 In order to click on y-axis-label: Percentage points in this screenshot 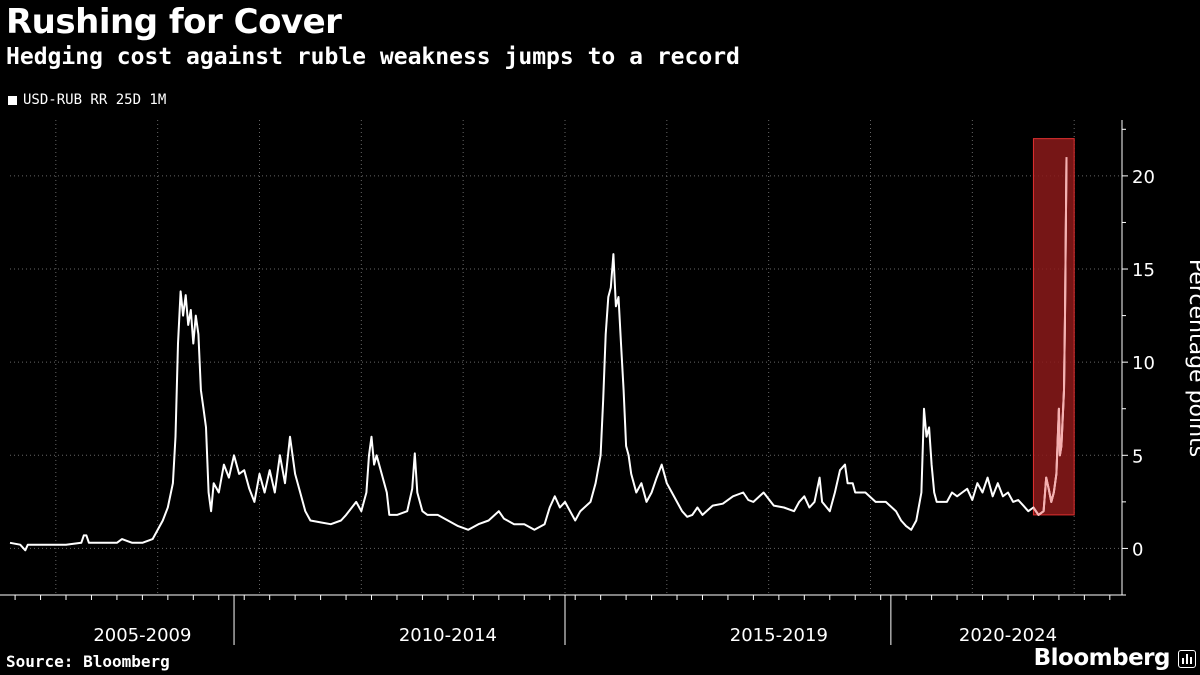, I will do `click(1192, 358)`.